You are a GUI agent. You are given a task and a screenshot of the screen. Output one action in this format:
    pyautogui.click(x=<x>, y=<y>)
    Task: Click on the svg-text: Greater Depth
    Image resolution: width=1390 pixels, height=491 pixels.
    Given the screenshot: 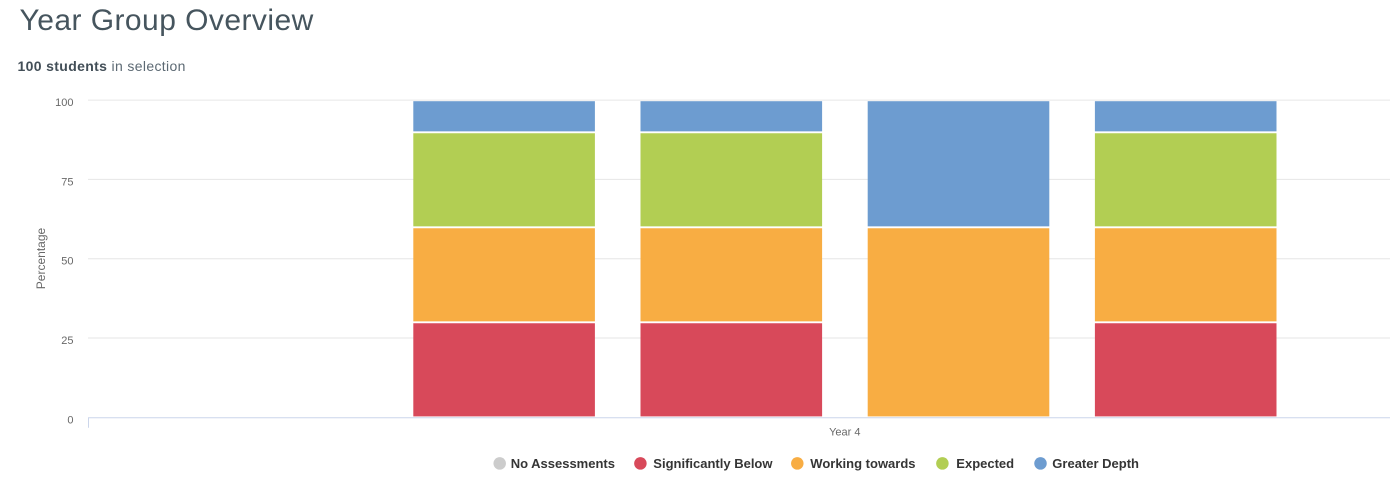 What is the action you would take?
    pyautogui.click(x=1095, y=463)
    